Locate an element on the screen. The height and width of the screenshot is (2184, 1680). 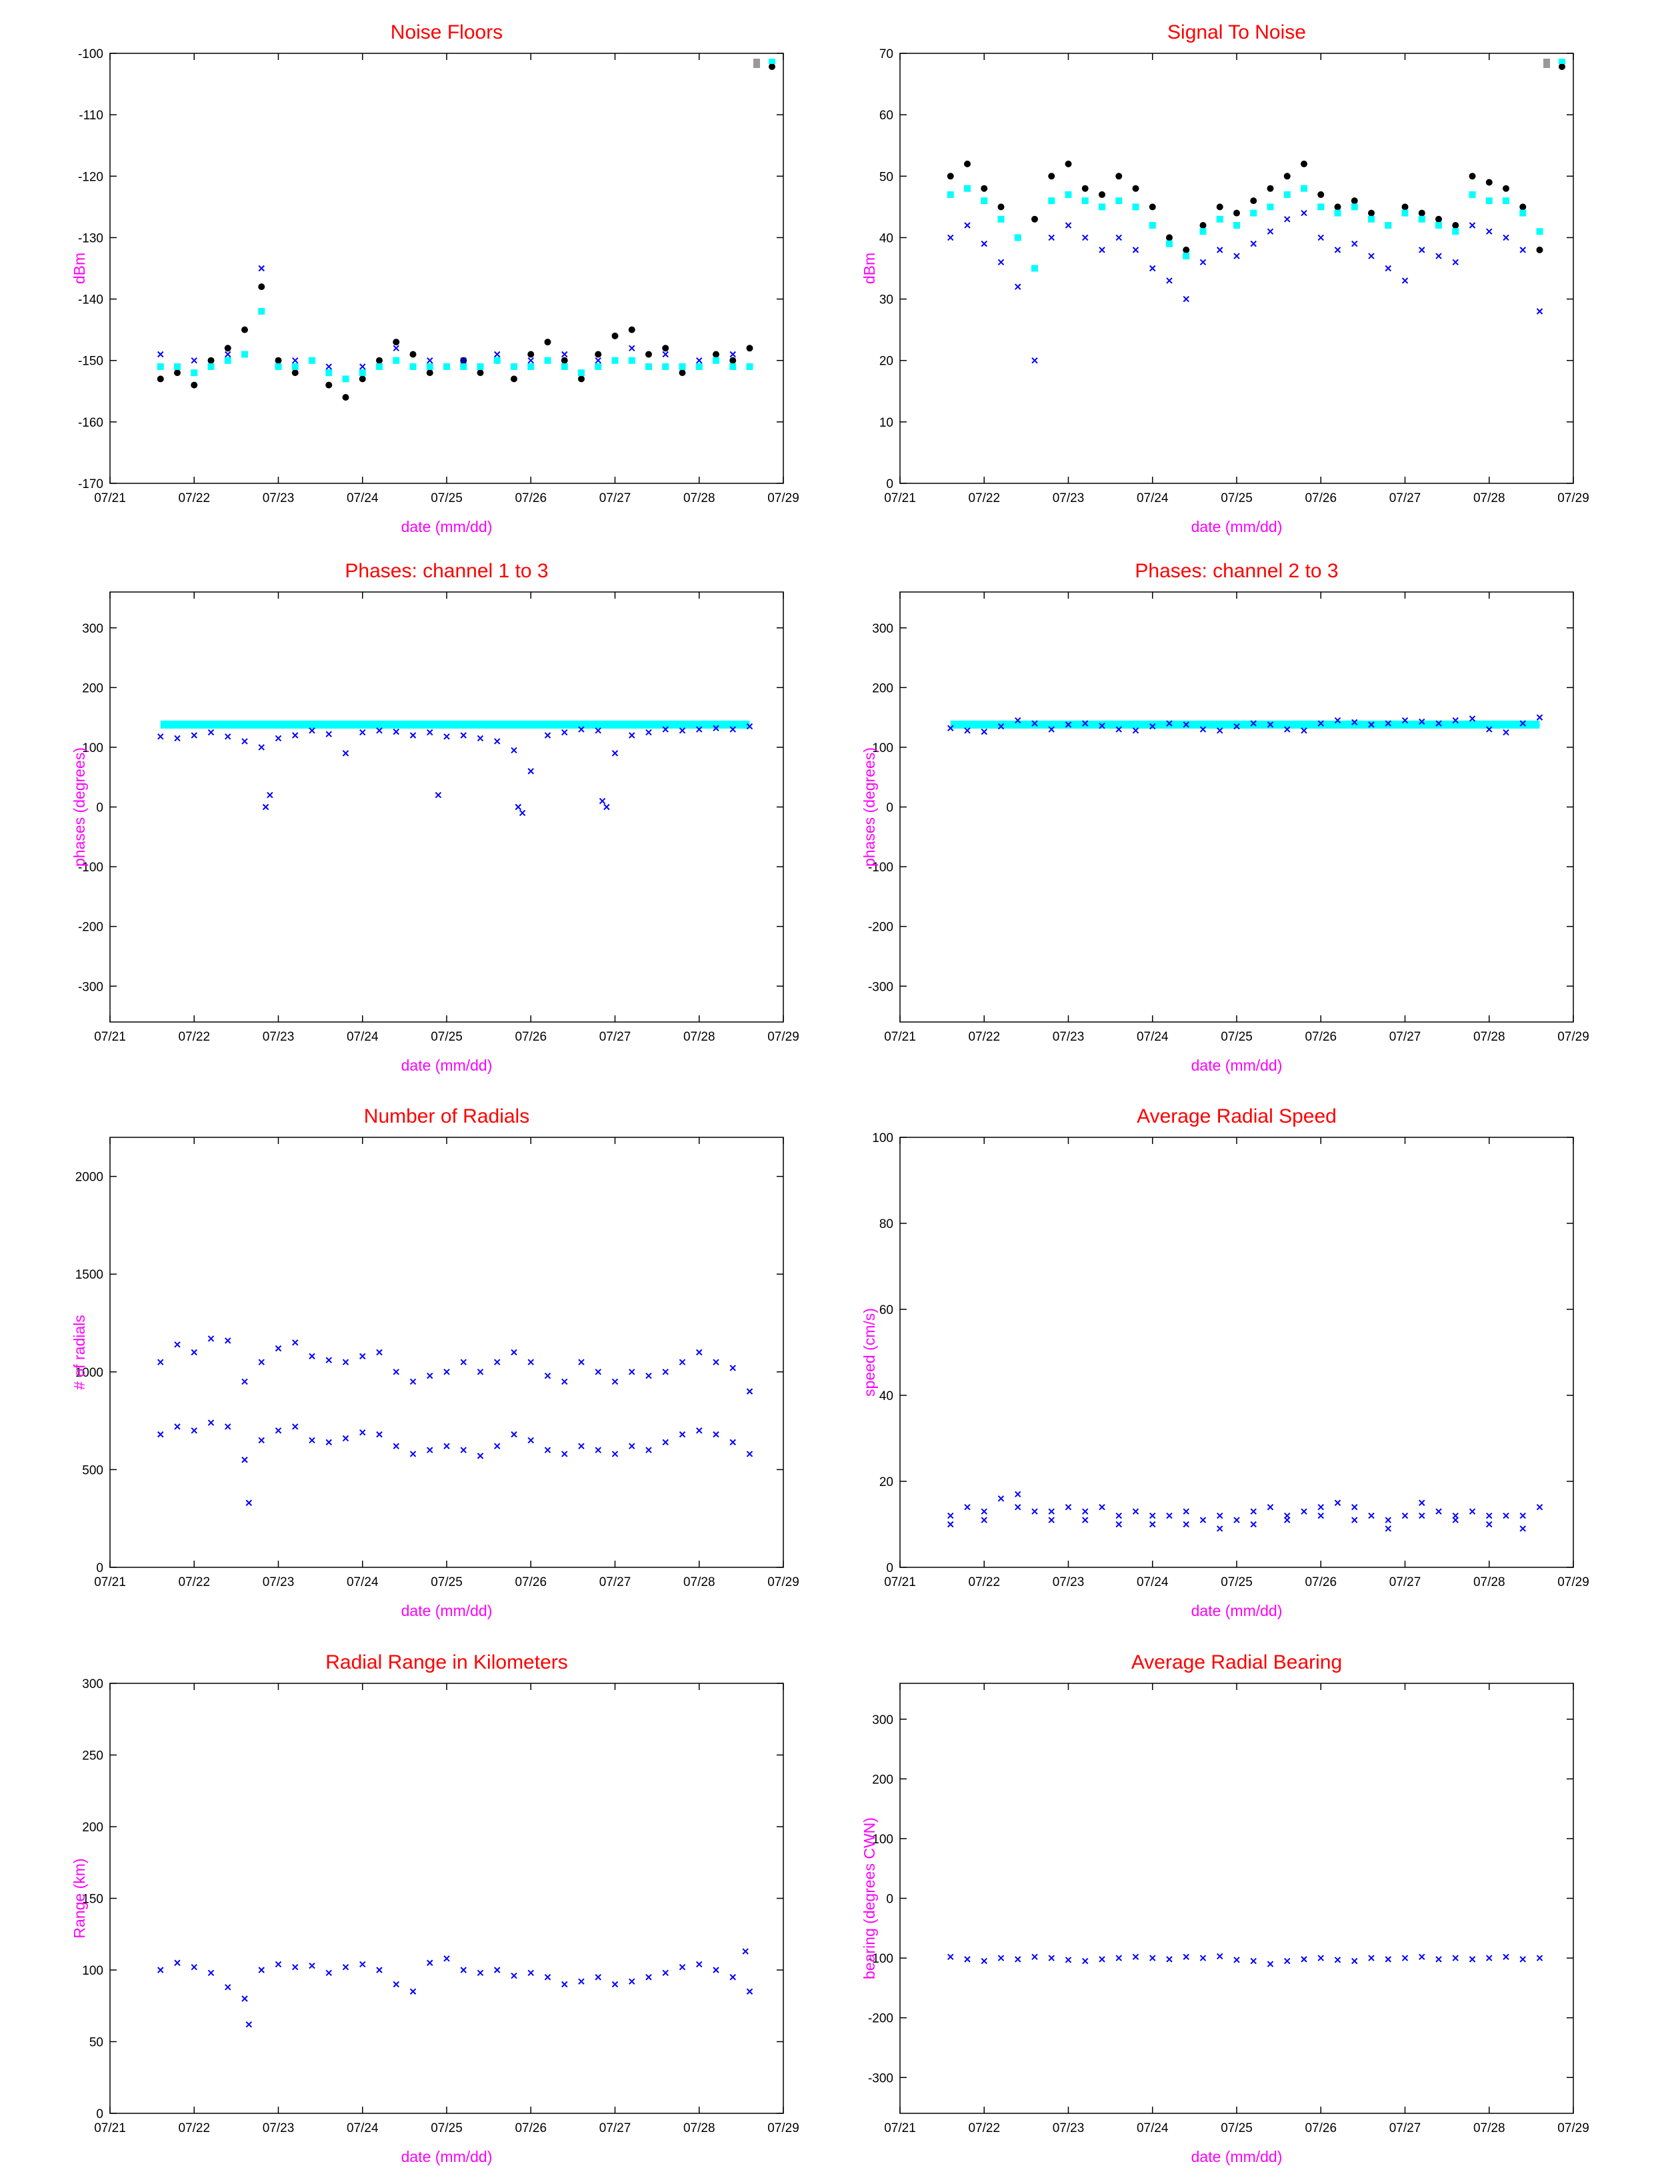
y-tick-label: 40 is located at coordinates (886, 1396).